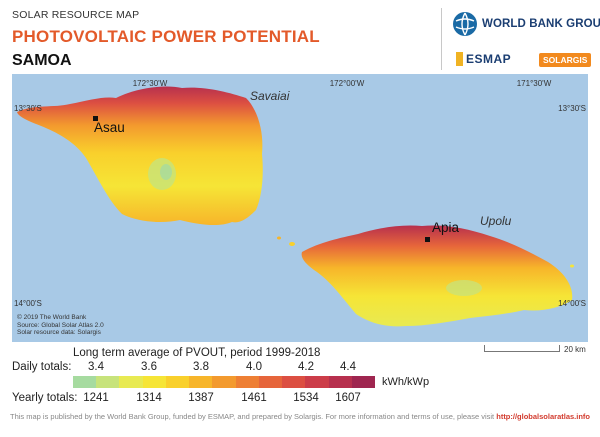 This screenshot has width=600, height=437. What do you see at coordinates (446, 227) in the screenshot?
I see `city-label-apia: Apia` at bounding box center [446, 227].